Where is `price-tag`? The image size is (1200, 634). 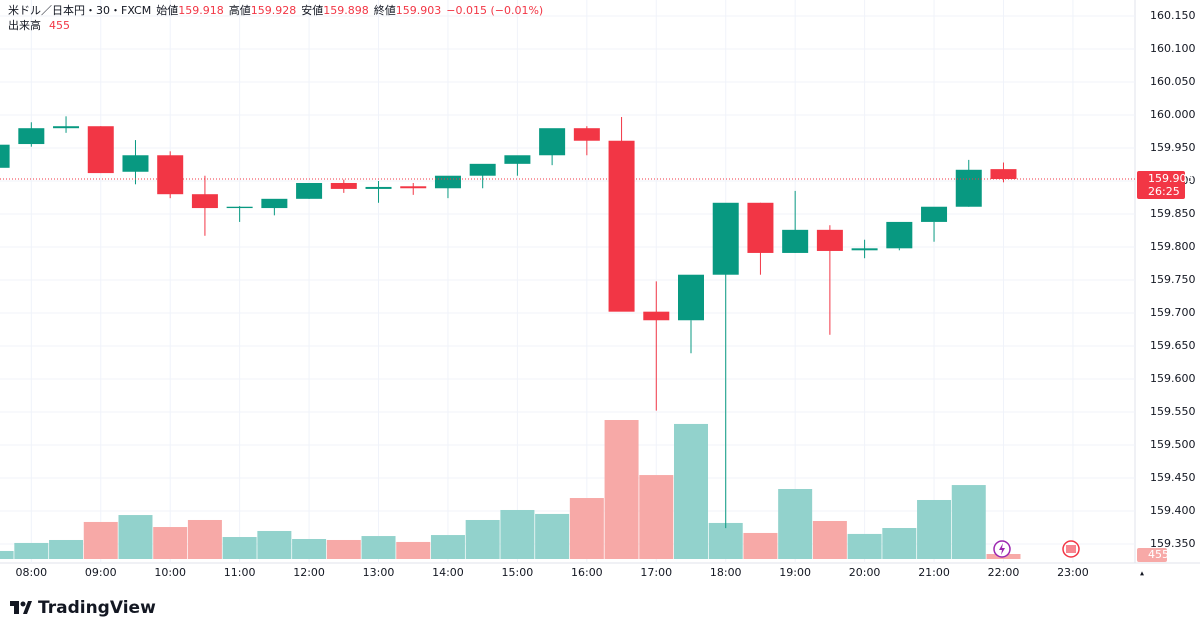
price-tag is located at coordinates (1161, 185).